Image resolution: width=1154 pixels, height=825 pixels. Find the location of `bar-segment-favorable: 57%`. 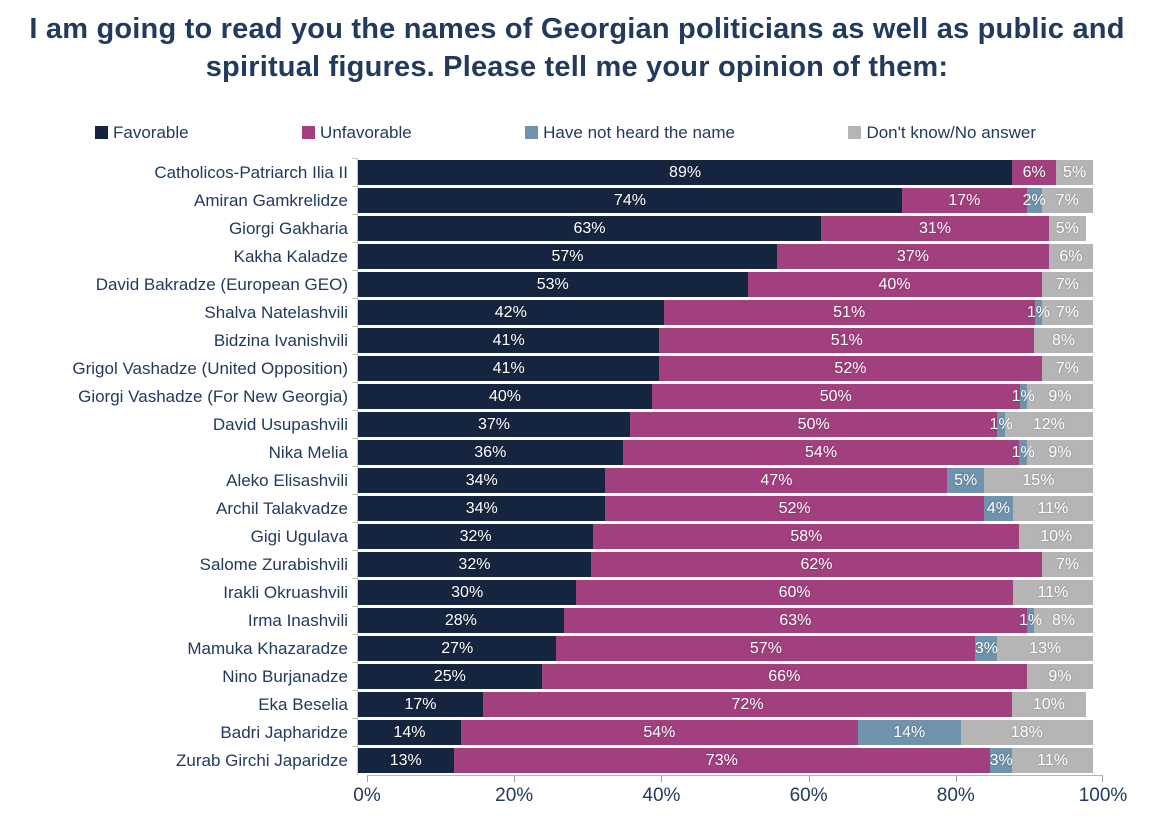

bar-segment-favorable: 57% is located at coordinates (567, 257).